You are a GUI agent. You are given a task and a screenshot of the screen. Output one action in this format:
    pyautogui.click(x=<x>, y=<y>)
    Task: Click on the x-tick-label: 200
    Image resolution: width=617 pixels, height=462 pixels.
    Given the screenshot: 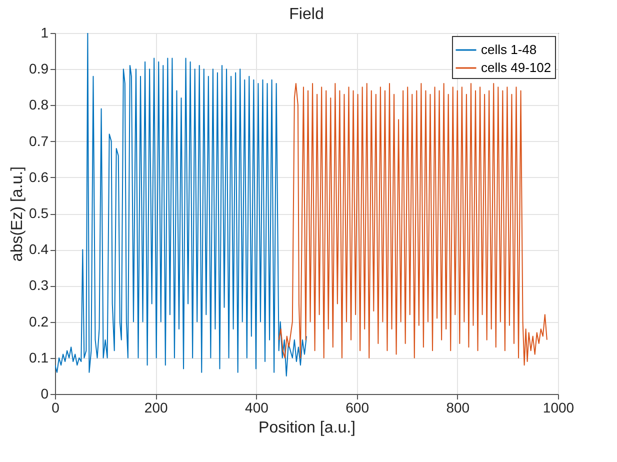 What is the action you would take?
    pyautogui.click(x=156, y=408)
    